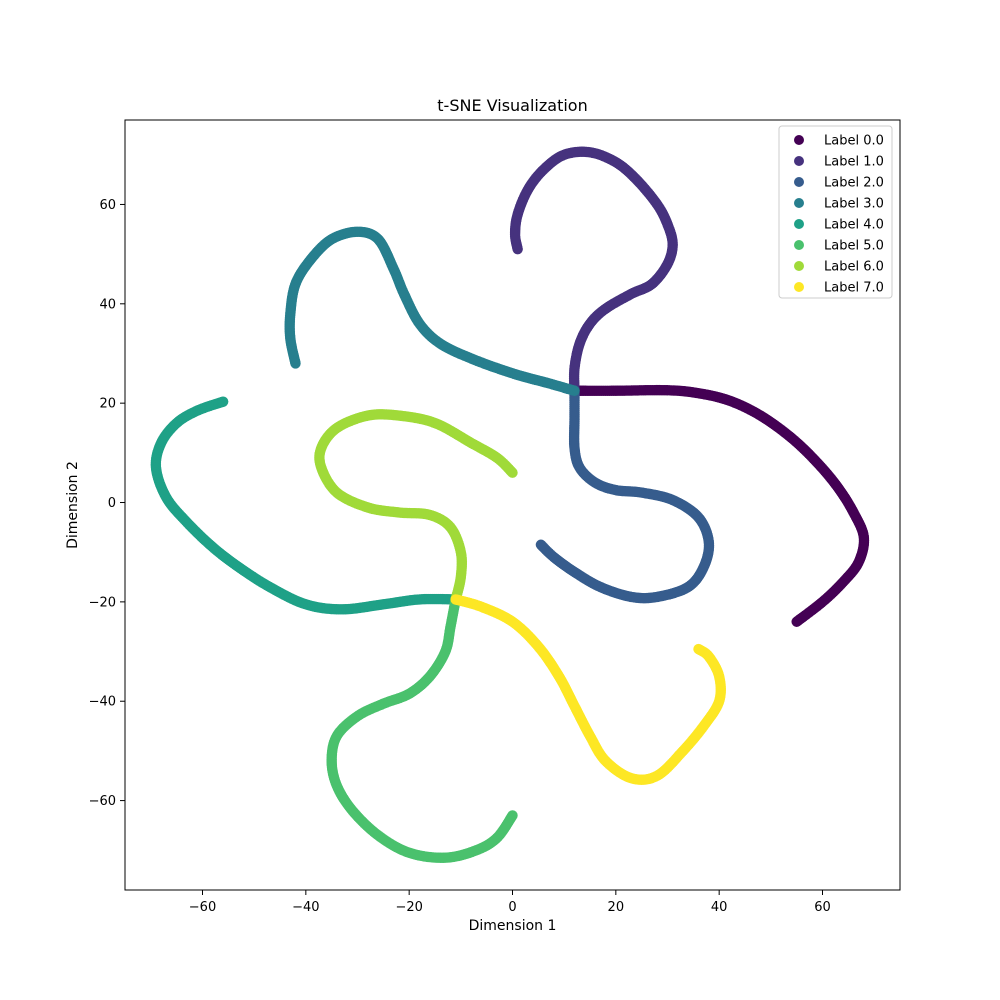  What do you see at coordinates (102, 602) in the screenshot?
I see `y-tick-label: −20` at bounding box center [102, 602].